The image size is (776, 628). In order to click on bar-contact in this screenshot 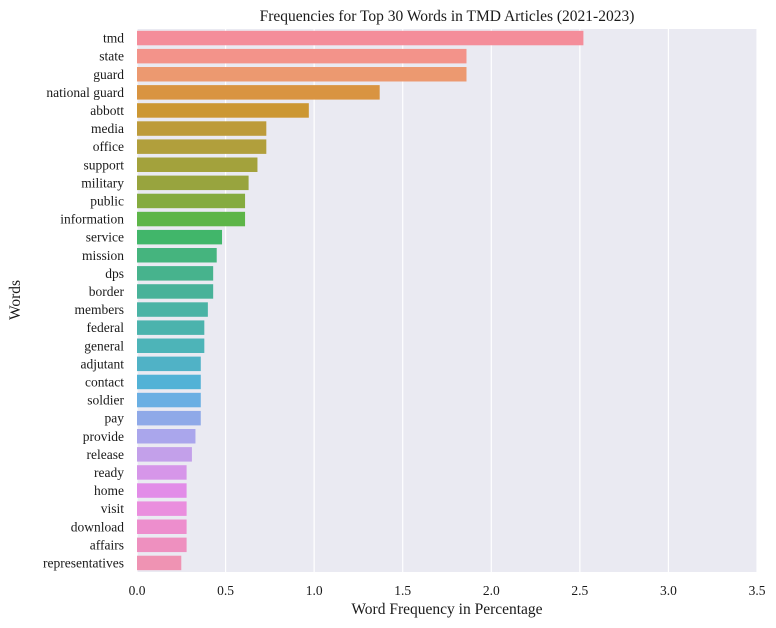, I will do `click(169, 382)`.